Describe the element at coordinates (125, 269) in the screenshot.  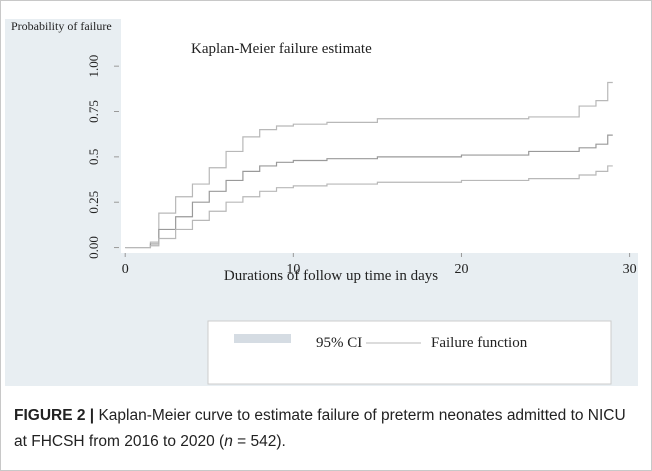
I see `x-tick-label: 0` at that location.